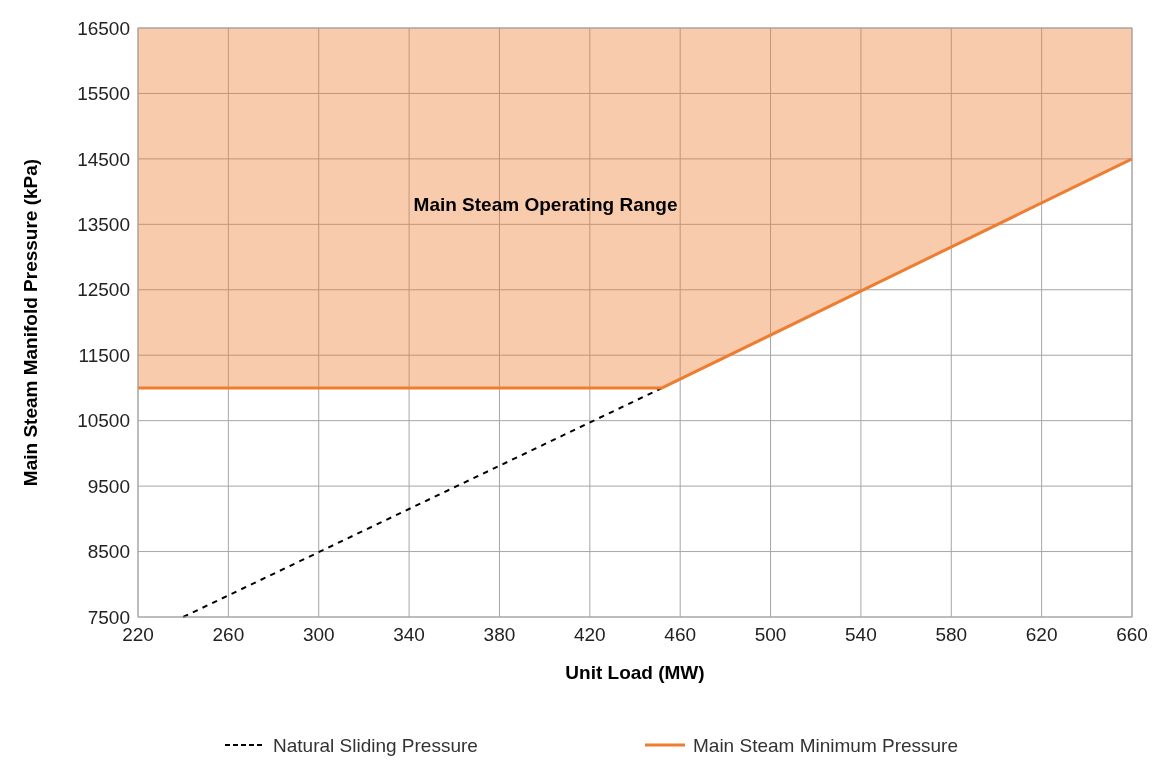  Describe the element at coordinates (103, 94) in the screenshot. I see `y-tick-label: 15500` at that location.